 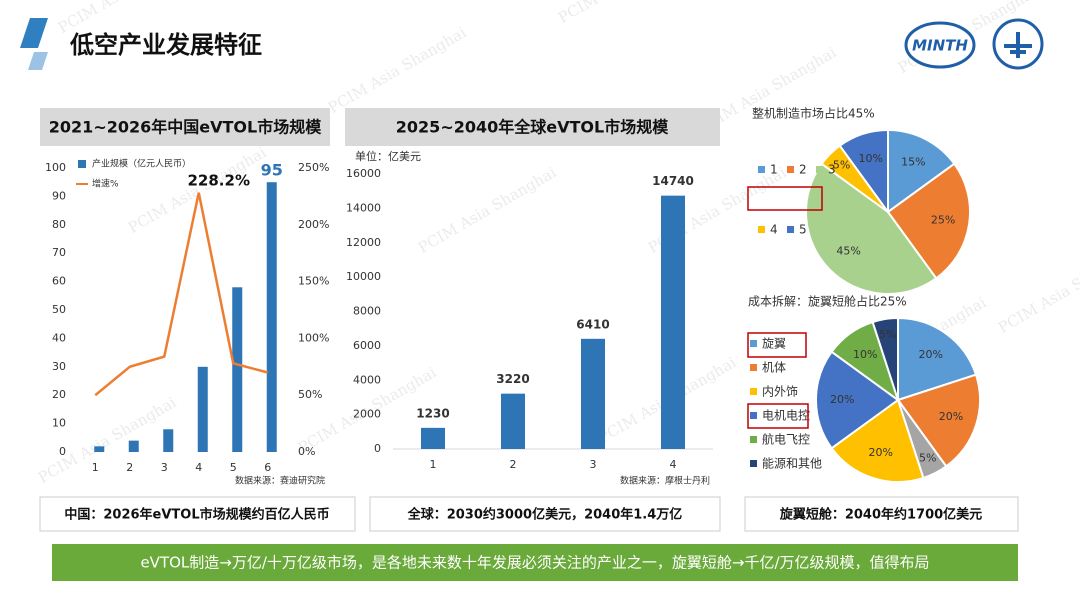 What do you see at coordinates (774, 170) in the screenshot?
I see `legend-label: 1` at bounding box center [774, 170].